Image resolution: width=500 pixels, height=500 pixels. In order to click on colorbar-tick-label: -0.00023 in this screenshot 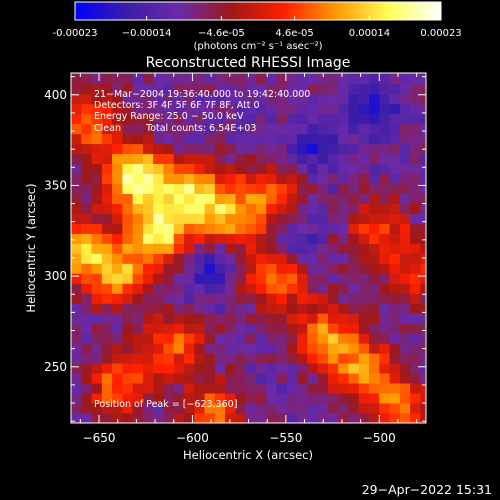, I will do `click(75, 33)`.